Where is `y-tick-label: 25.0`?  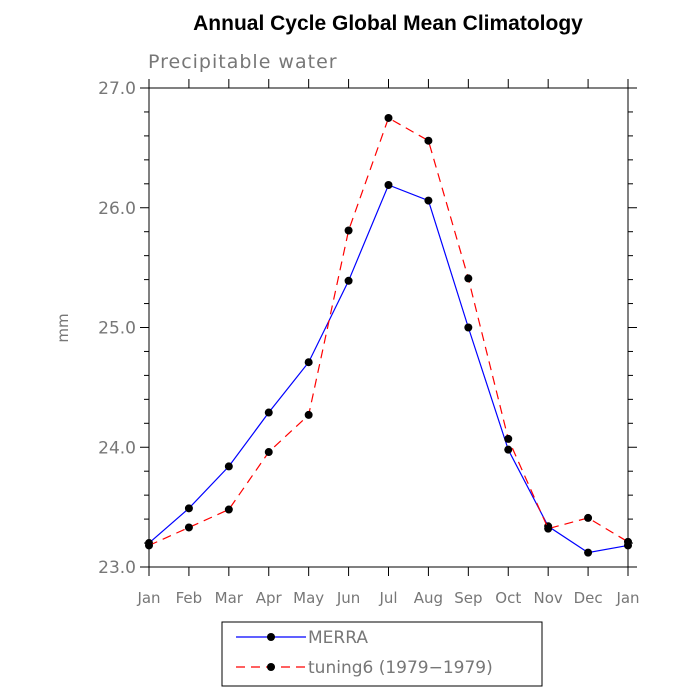
y-tick-label: 25.0 is located at coordinates (117, 329).